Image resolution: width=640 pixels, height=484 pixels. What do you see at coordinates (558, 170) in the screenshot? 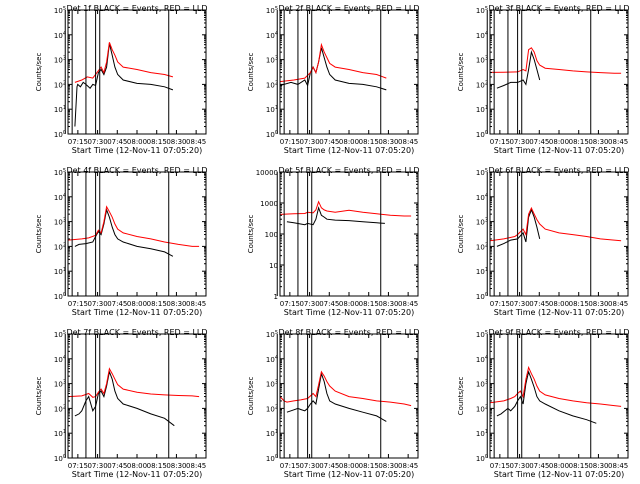
I see `panel-title: Det 6f BLACK = Events, RED = LLD` at bounding box center [558, 170].